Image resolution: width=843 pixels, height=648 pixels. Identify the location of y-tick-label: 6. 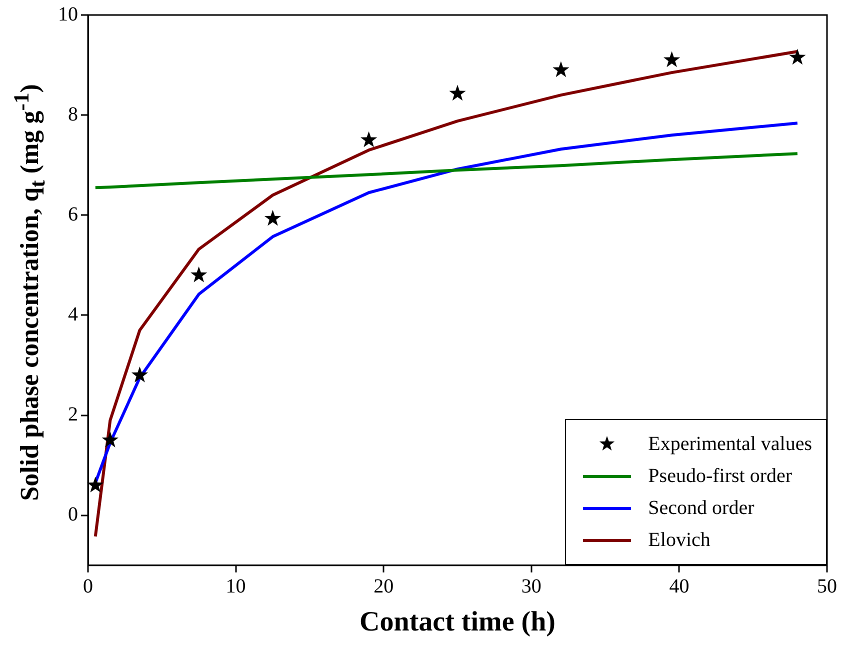
(73, 214).